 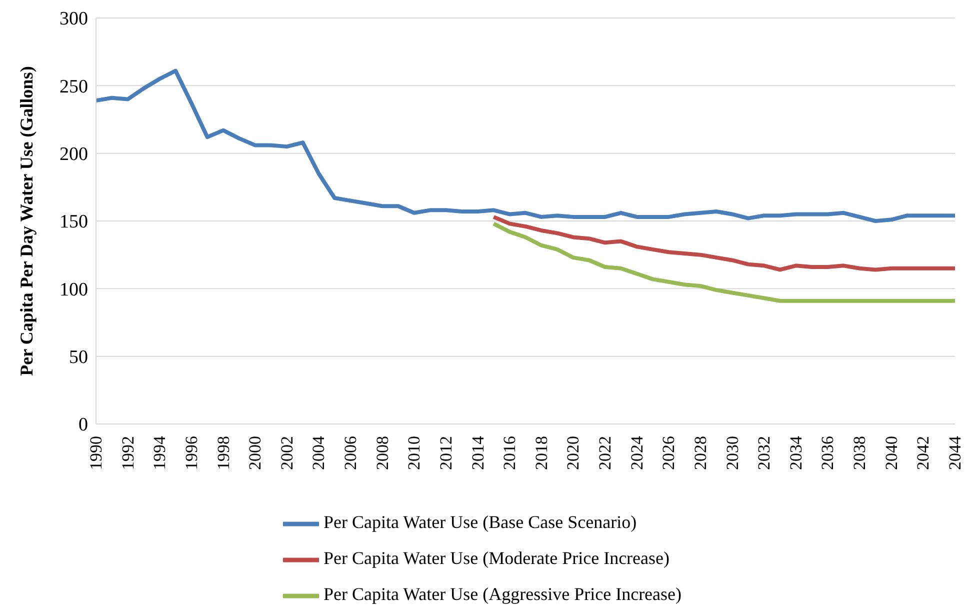 I want to click on x-tick-label: 2004, so click(x=318, y=453).